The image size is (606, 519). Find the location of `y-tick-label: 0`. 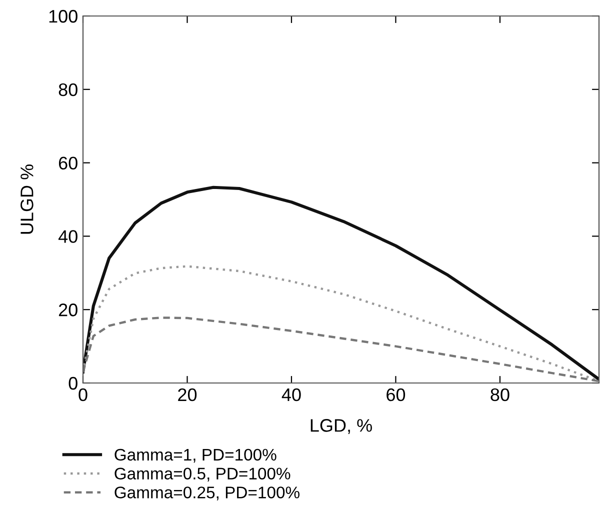

y-tick-label: 0 is located at coordinates (73, 383).